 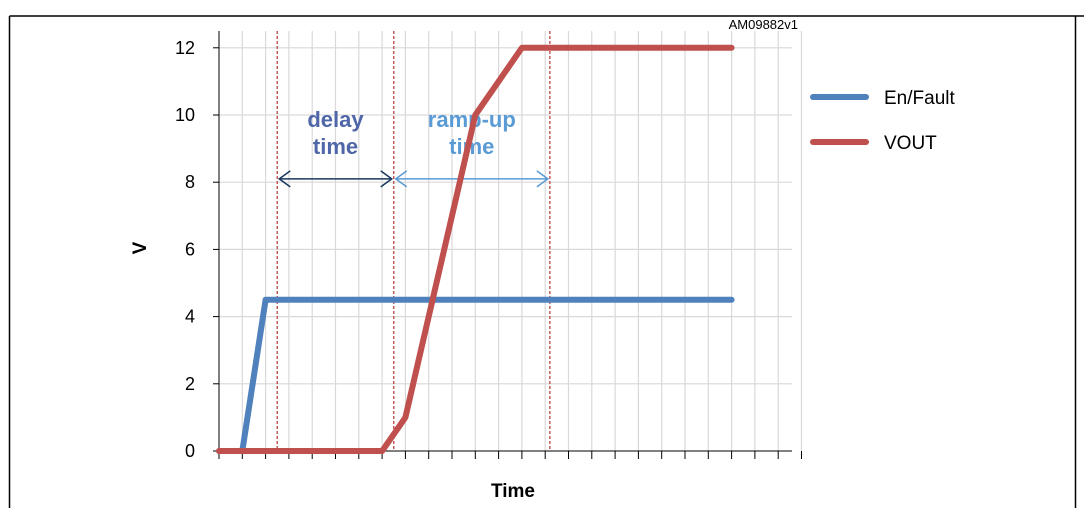 What do you see at coordinates (335, 146) in the screenshot?
I see `annotation-label-delay: time` at bounding box center [335, 146].